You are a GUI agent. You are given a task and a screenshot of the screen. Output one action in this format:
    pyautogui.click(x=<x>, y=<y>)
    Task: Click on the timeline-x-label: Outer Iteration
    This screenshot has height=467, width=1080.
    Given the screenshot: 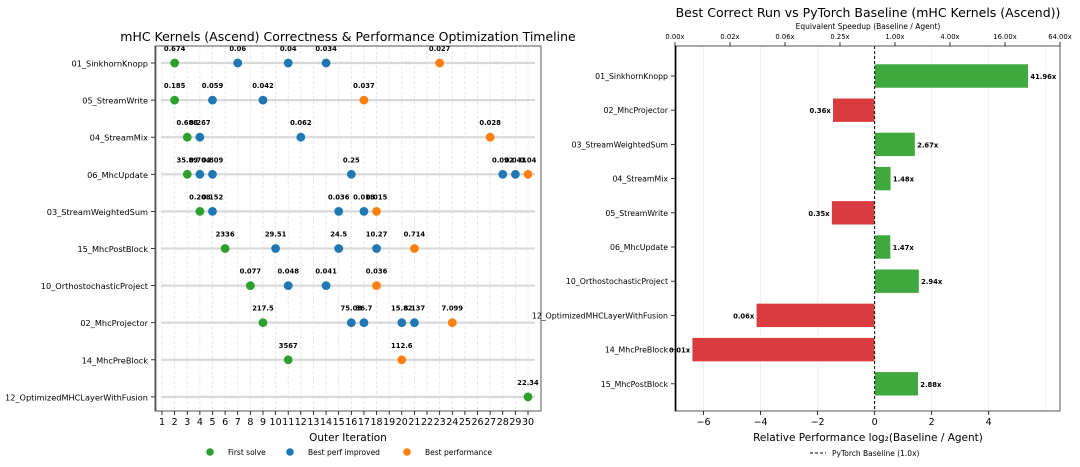 What is the action you would take?
    pyautogui.click(x=348, y=438)
    